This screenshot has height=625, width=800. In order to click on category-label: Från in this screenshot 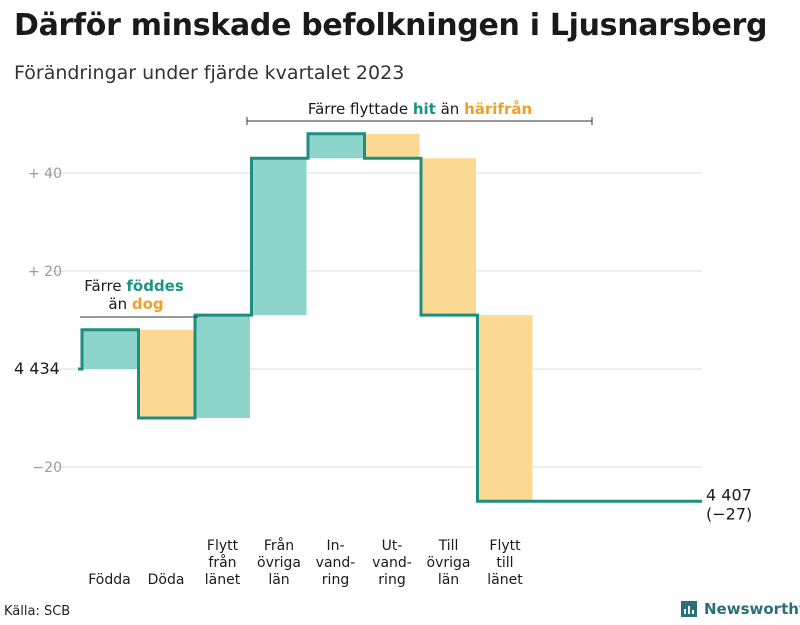, I will do `click(279, 545)`.